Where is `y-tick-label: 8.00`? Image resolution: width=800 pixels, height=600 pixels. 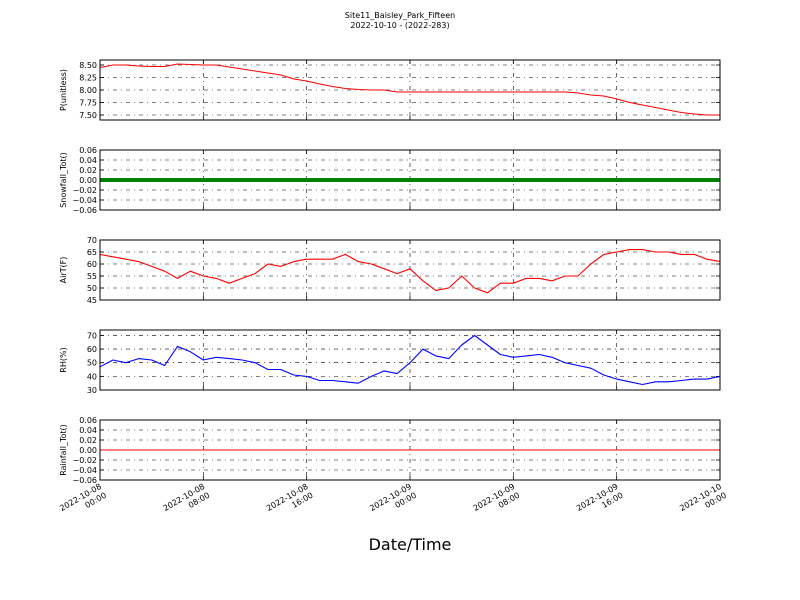 y-tick-label: 8.00 is located at coordinates (88, 90).